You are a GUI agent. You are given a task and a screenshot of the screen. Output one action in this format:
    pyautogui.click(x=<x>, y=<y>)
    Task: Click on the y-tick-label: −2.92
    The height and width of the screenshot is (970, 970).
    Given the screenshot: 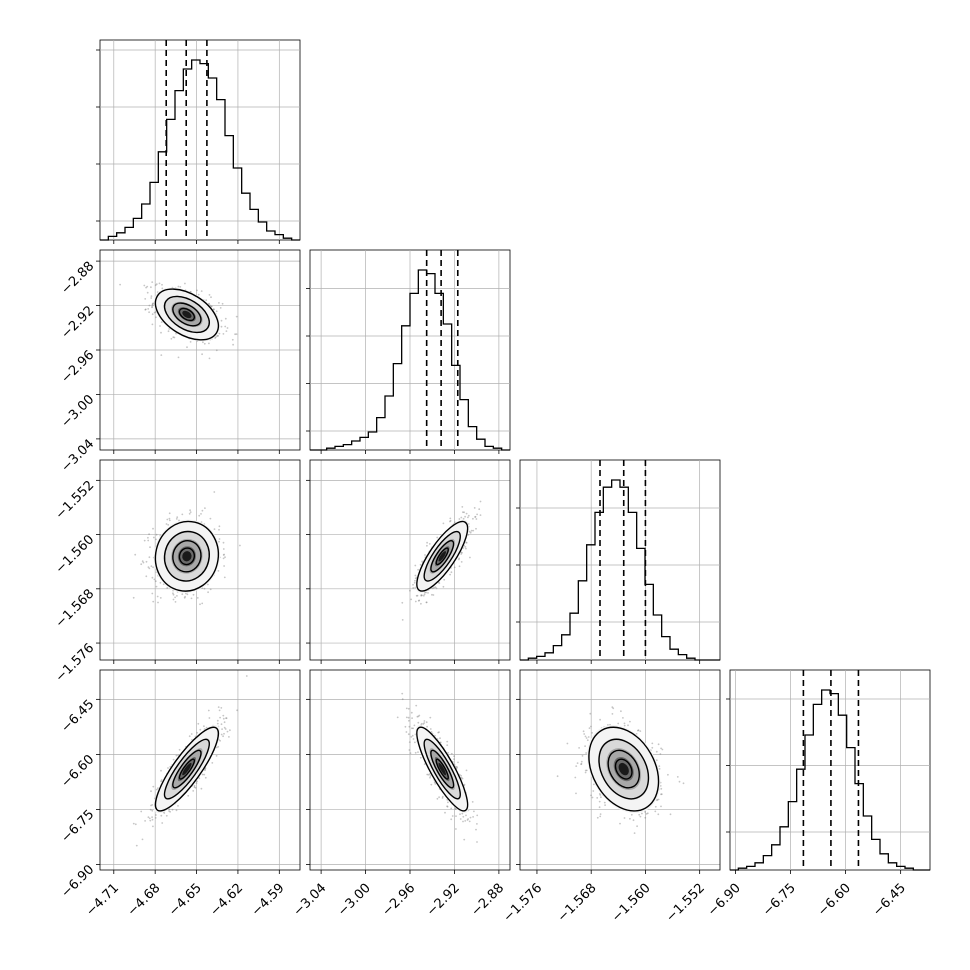 What is the action you would take?
    pyautogui.click(x=78, y=322)
    